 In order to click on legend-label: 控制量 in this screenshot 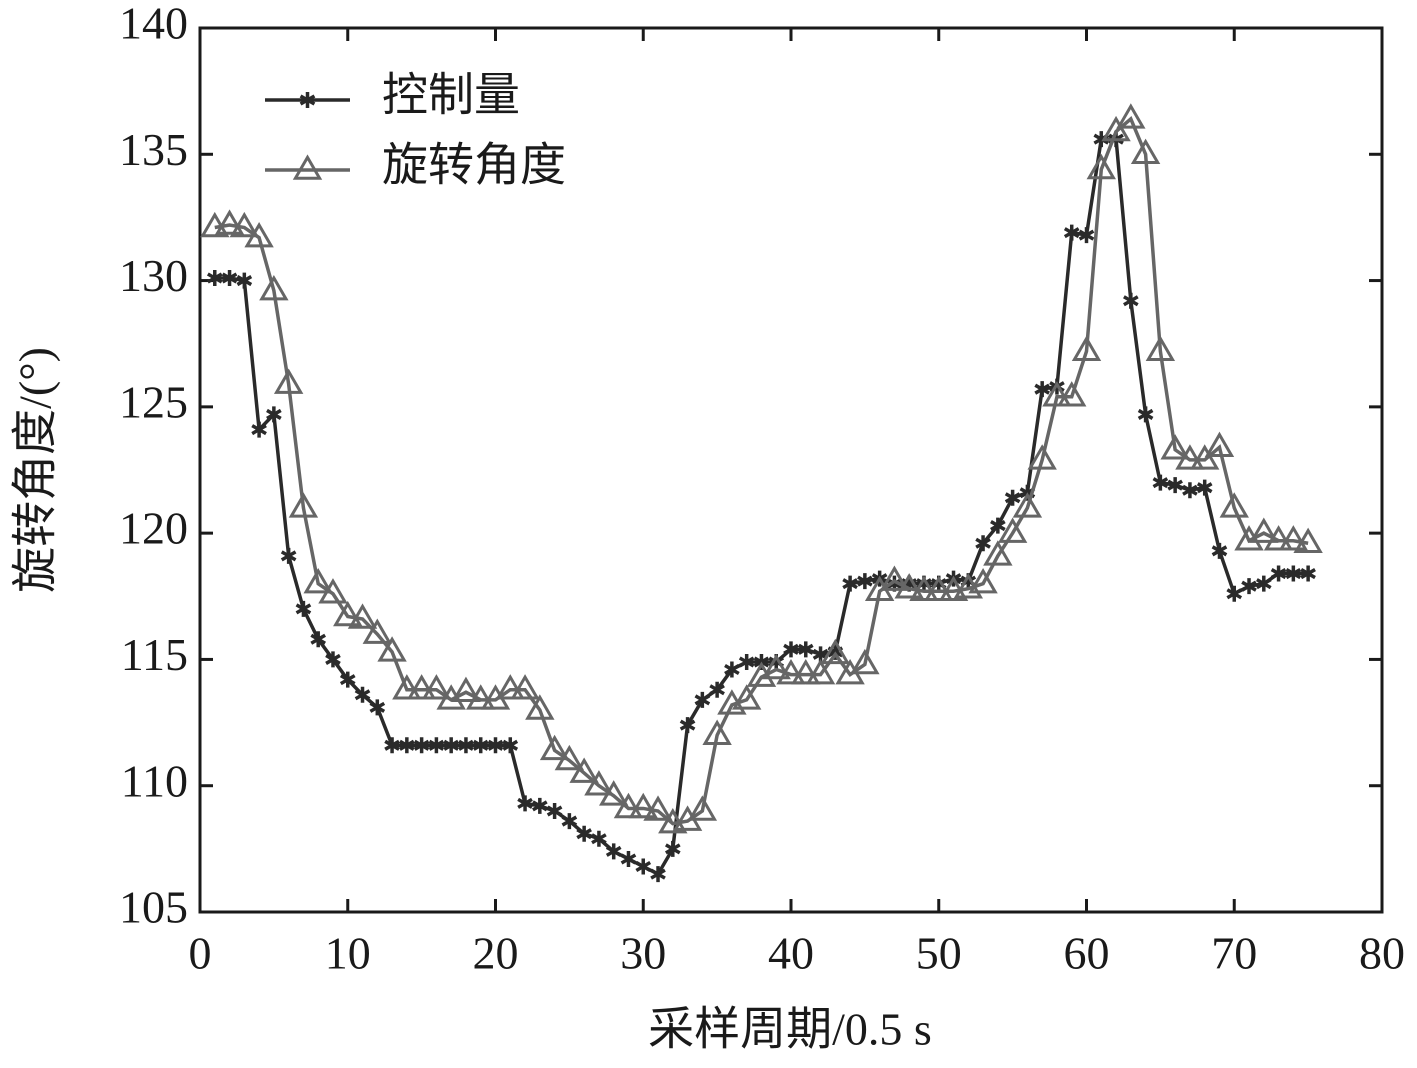, I will do `click(451, 95)`.